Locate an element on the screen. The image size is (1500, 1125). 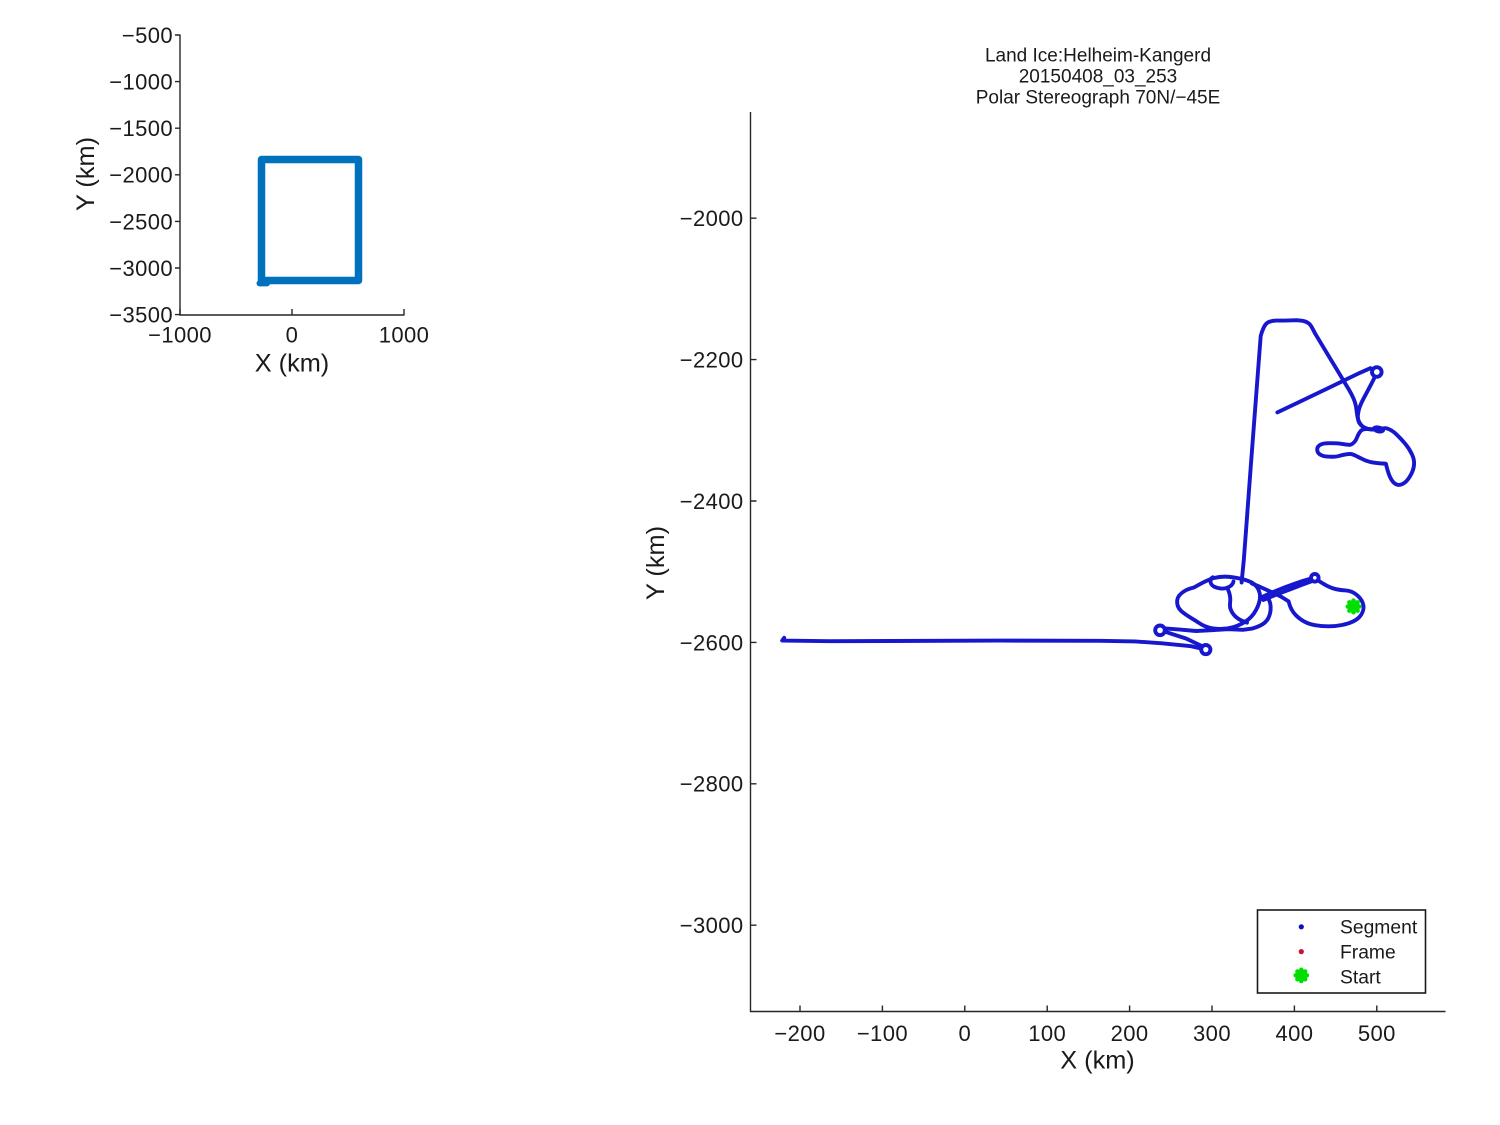
svg-text: −500 is located at coordinates (147, 35).